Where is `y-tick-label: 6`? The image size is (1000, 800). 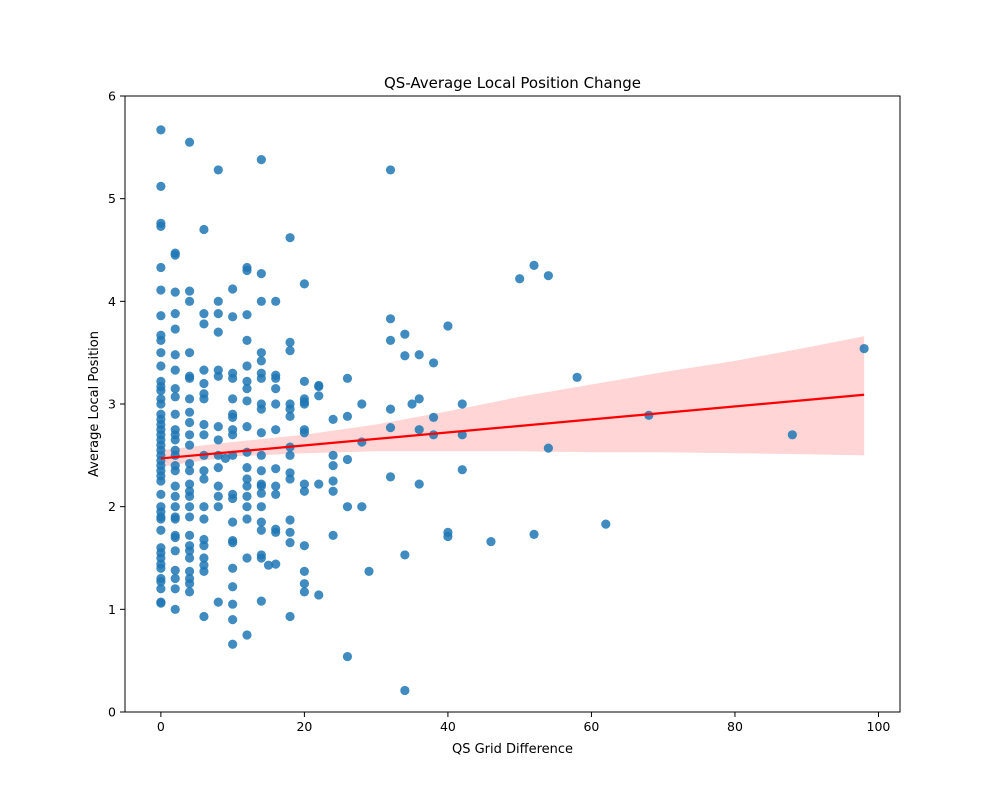
y-tick-label: 6 is located at coordinates (112, 96).